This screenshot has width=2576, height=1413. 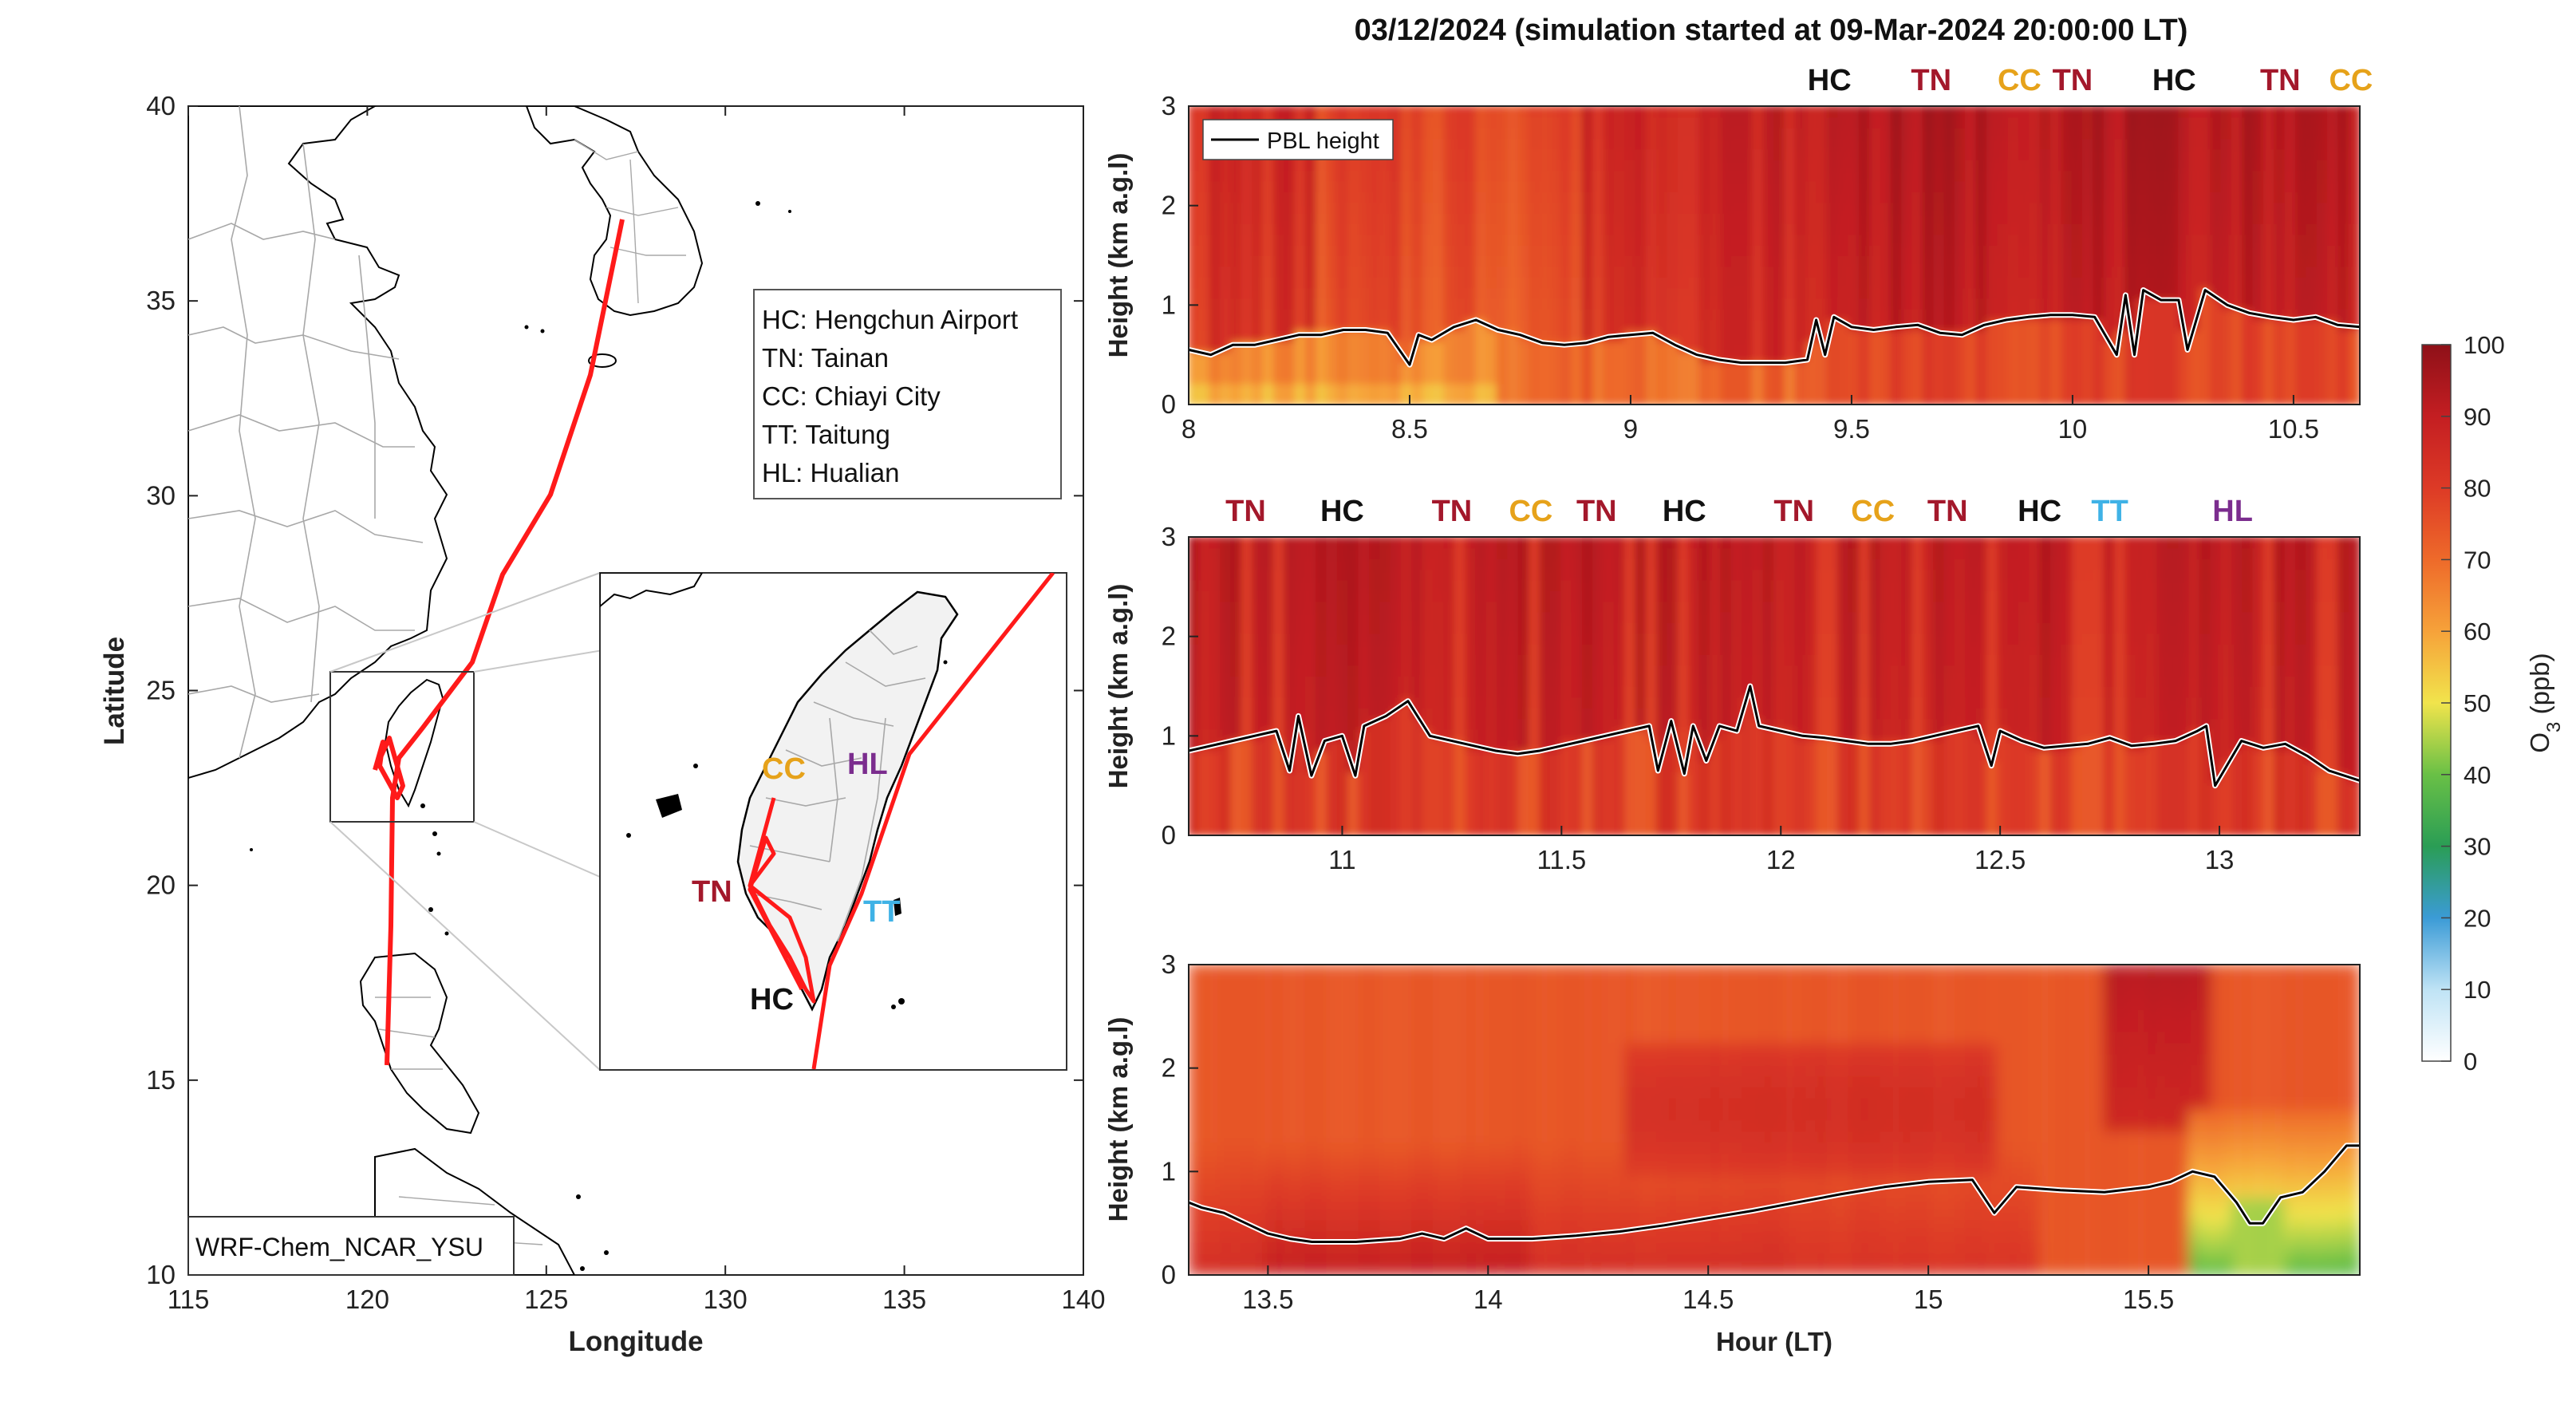 I want to click on map-xtick-label: 120, so click(x=367, y=1299).